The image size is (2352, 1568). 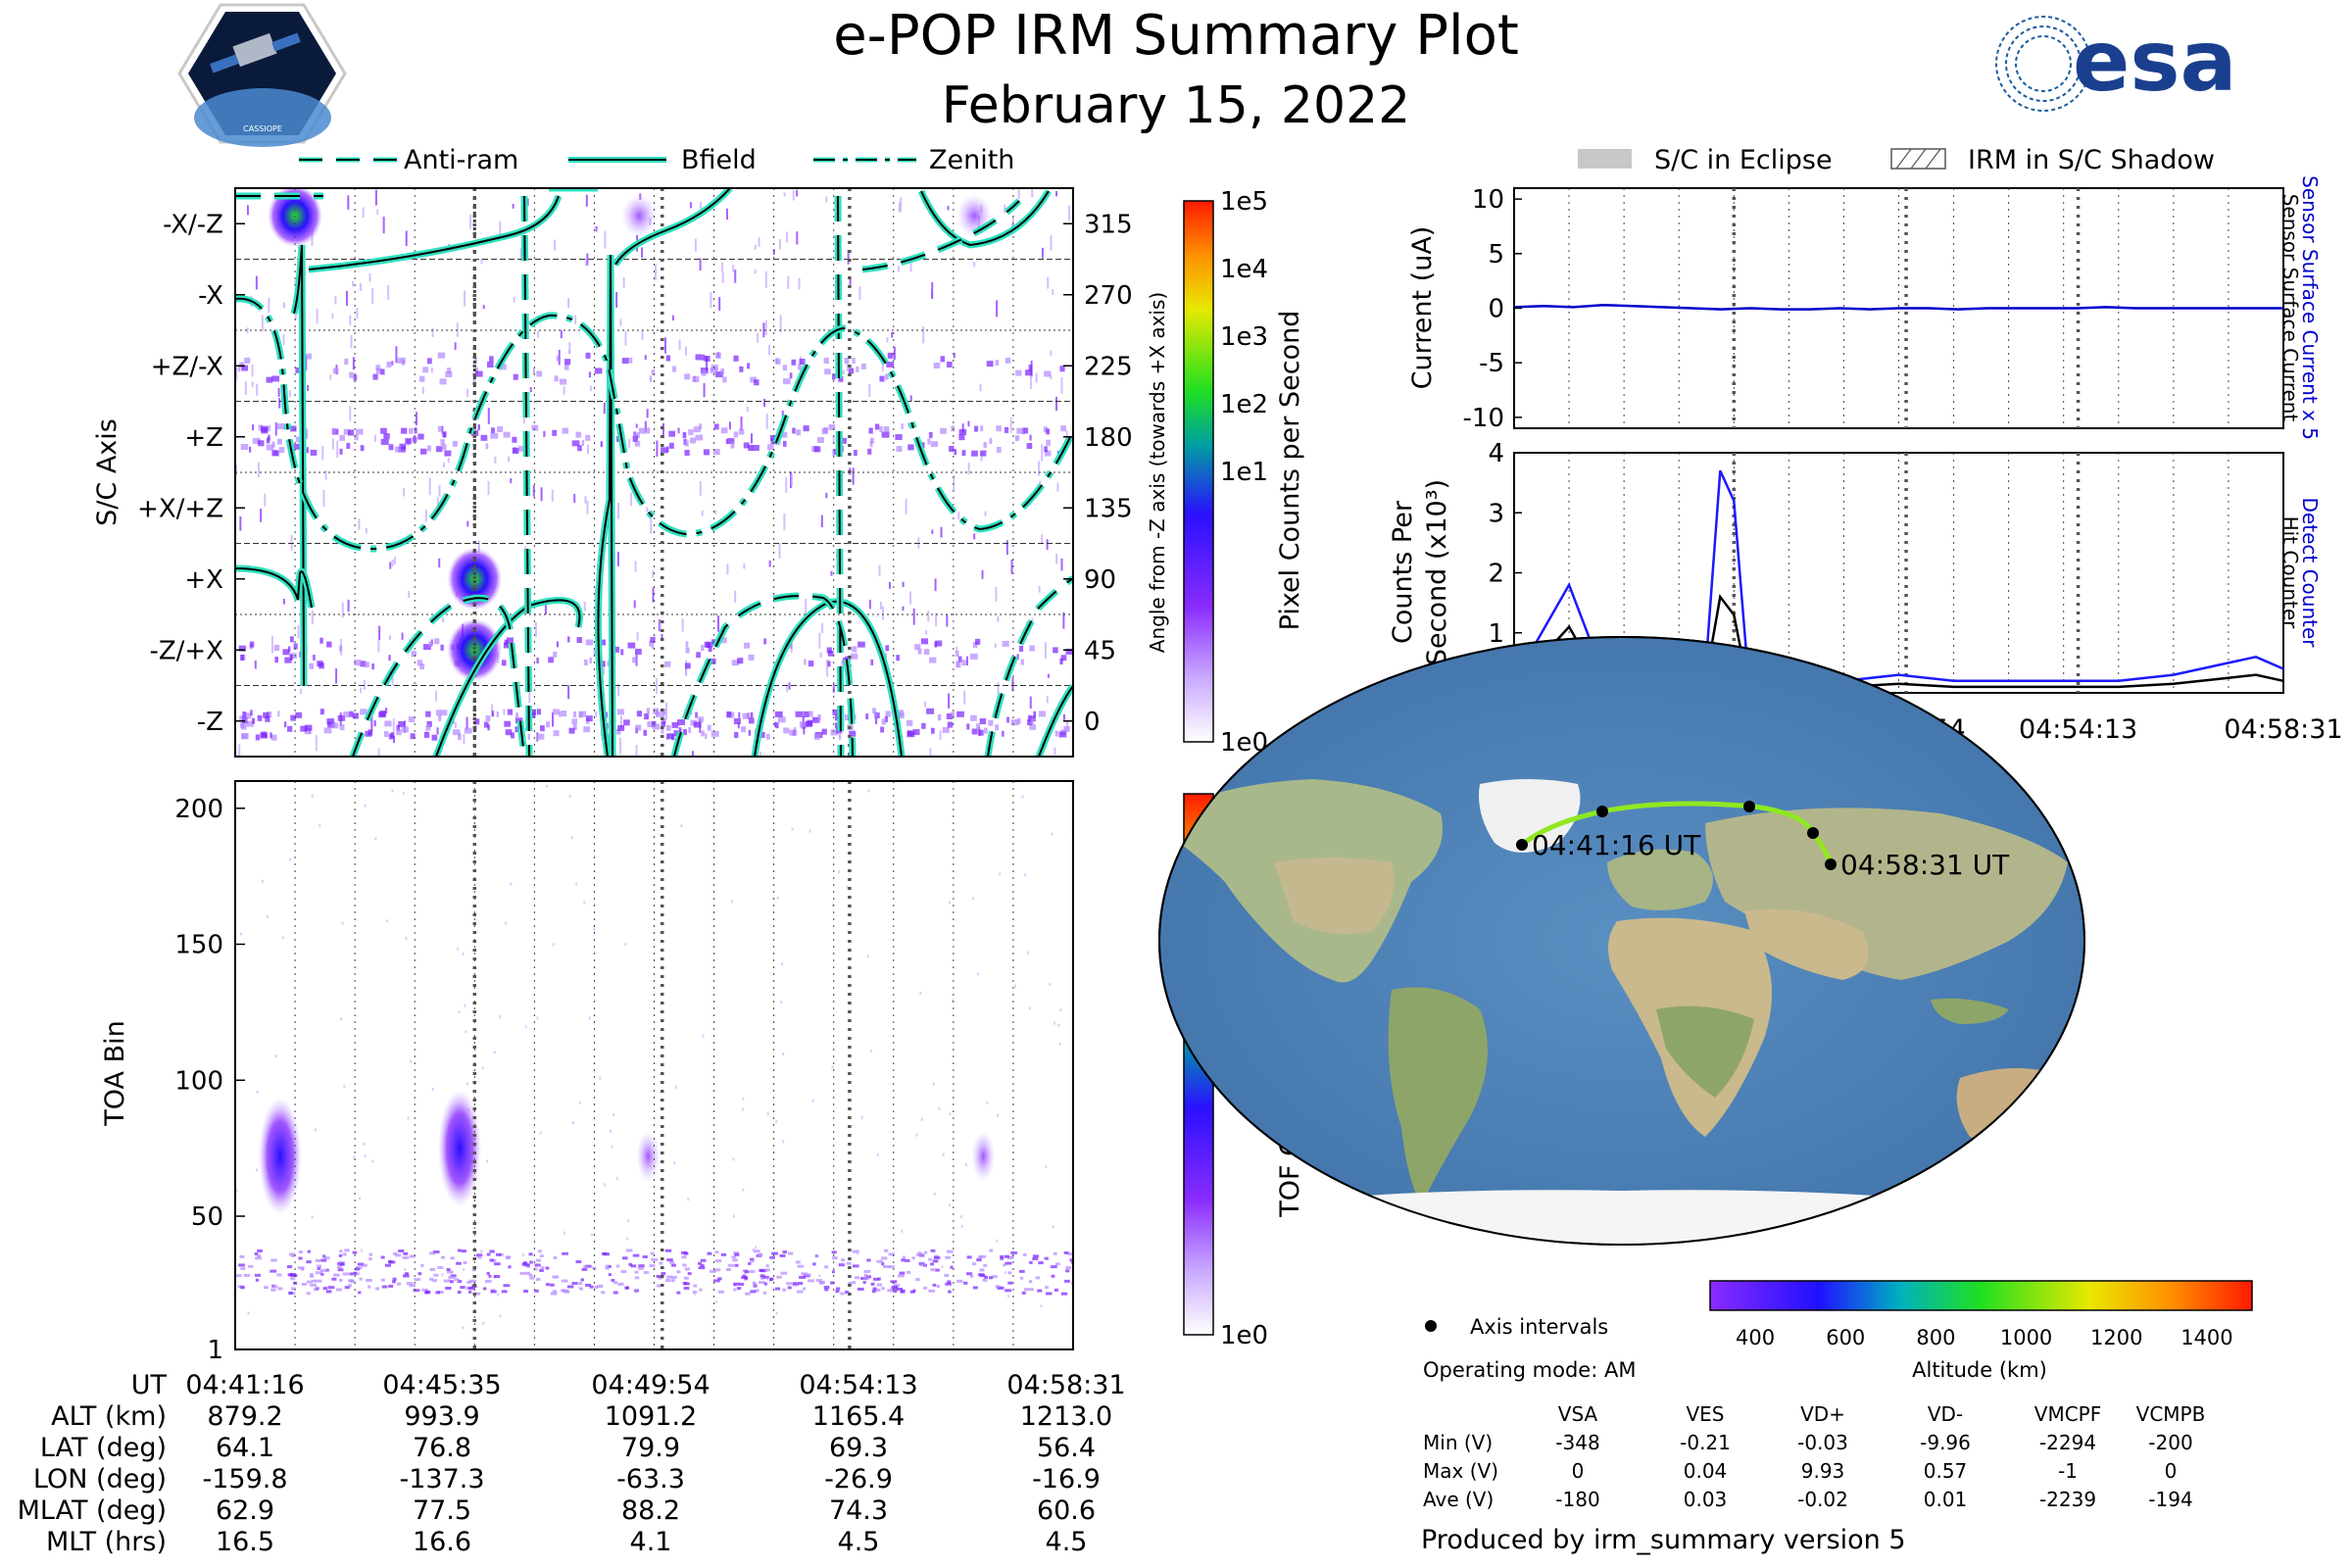 What do you see at coordinates (441, 1479) in the screenshot?
I see `ephemeris-cell: -137.3` at bounding box center [441, 1479].